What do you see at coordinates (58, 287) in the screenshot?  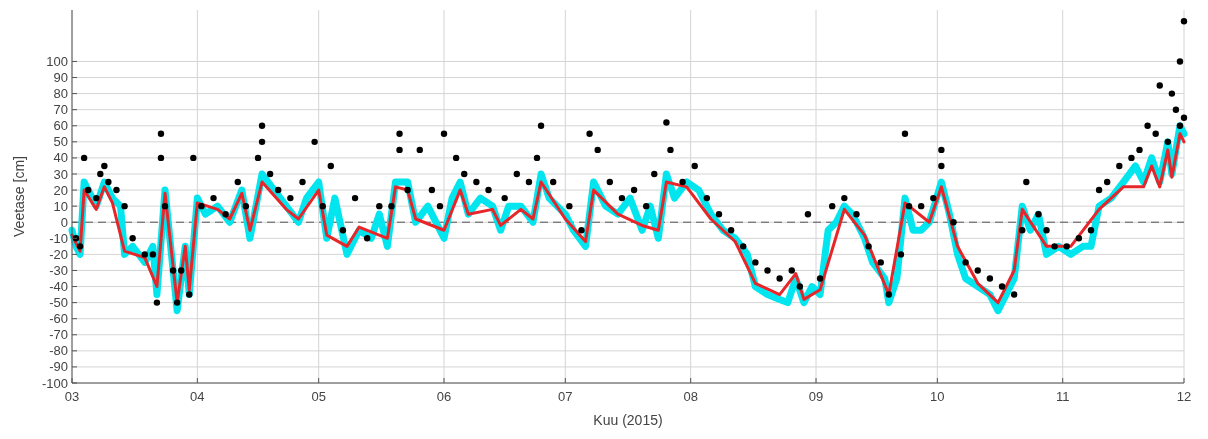 I see `y-tick-label: -40` at bounding box center [58, 287].